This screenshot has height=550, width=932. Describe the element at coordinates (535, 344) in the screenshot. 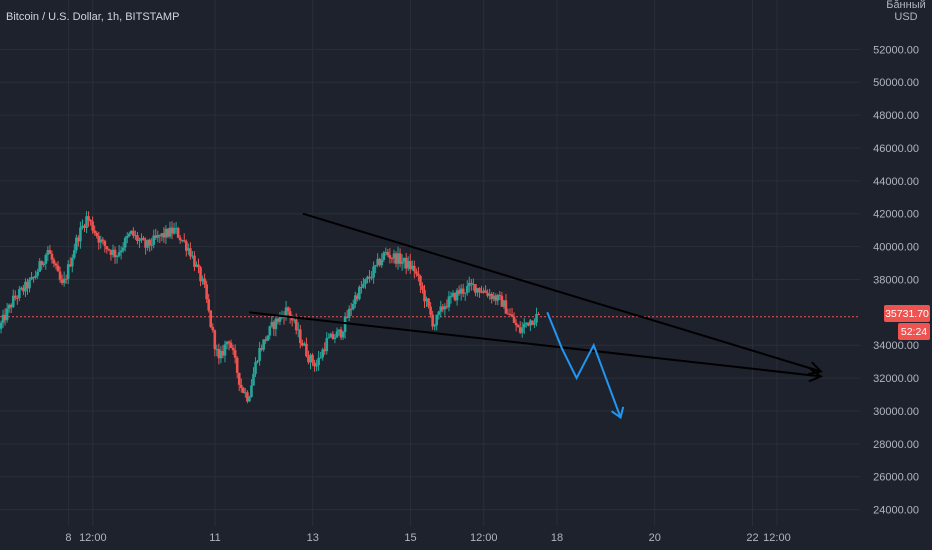

I see `trendline-lower` at that location.